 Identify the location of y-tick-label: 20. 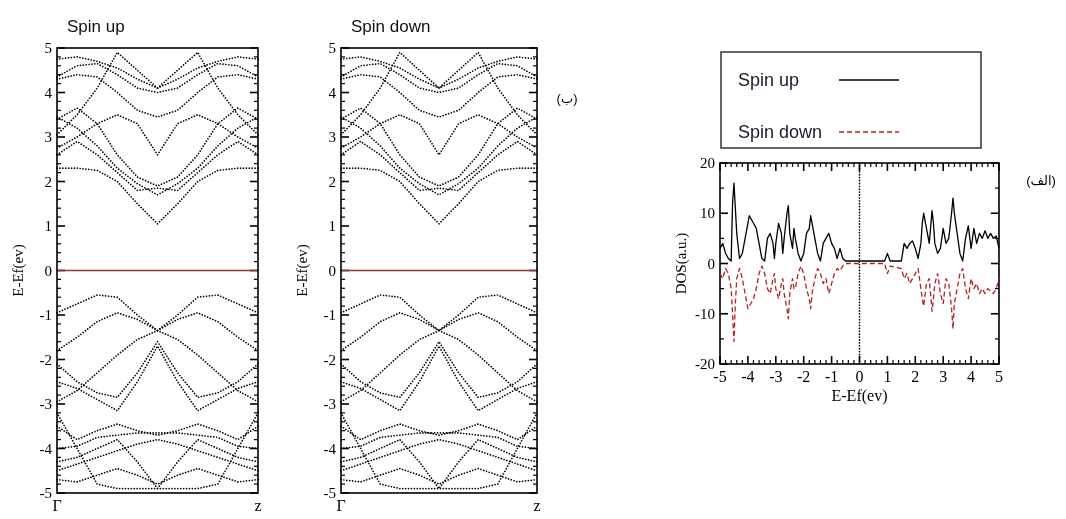
(707, 163).